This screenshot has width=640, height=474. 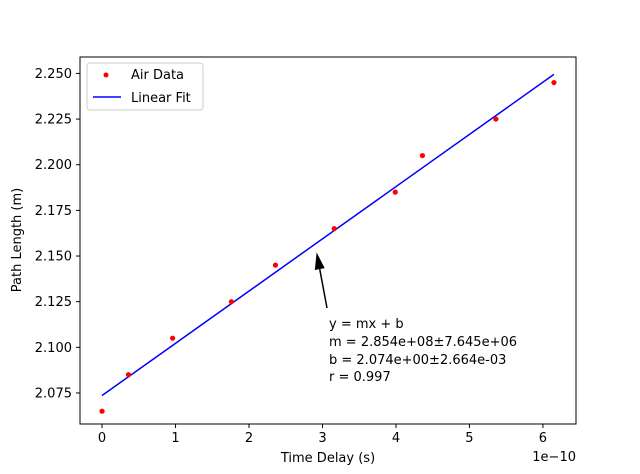 I want to click on x-tick-label: 3, so click(x=322, y=438).